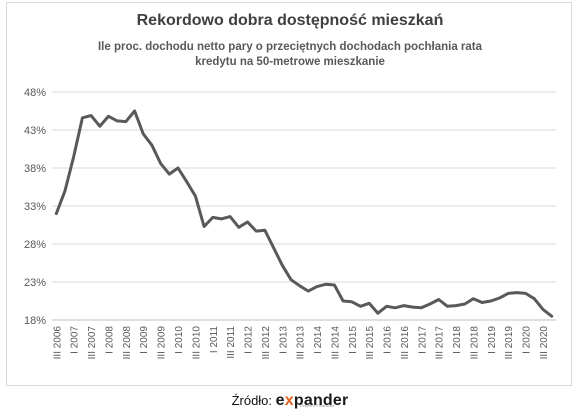 The height and width of the screenshot is (416, 580). I want to click on chart-title: Rekordowo dobra dostępność mieszkań, so click(290, 20).